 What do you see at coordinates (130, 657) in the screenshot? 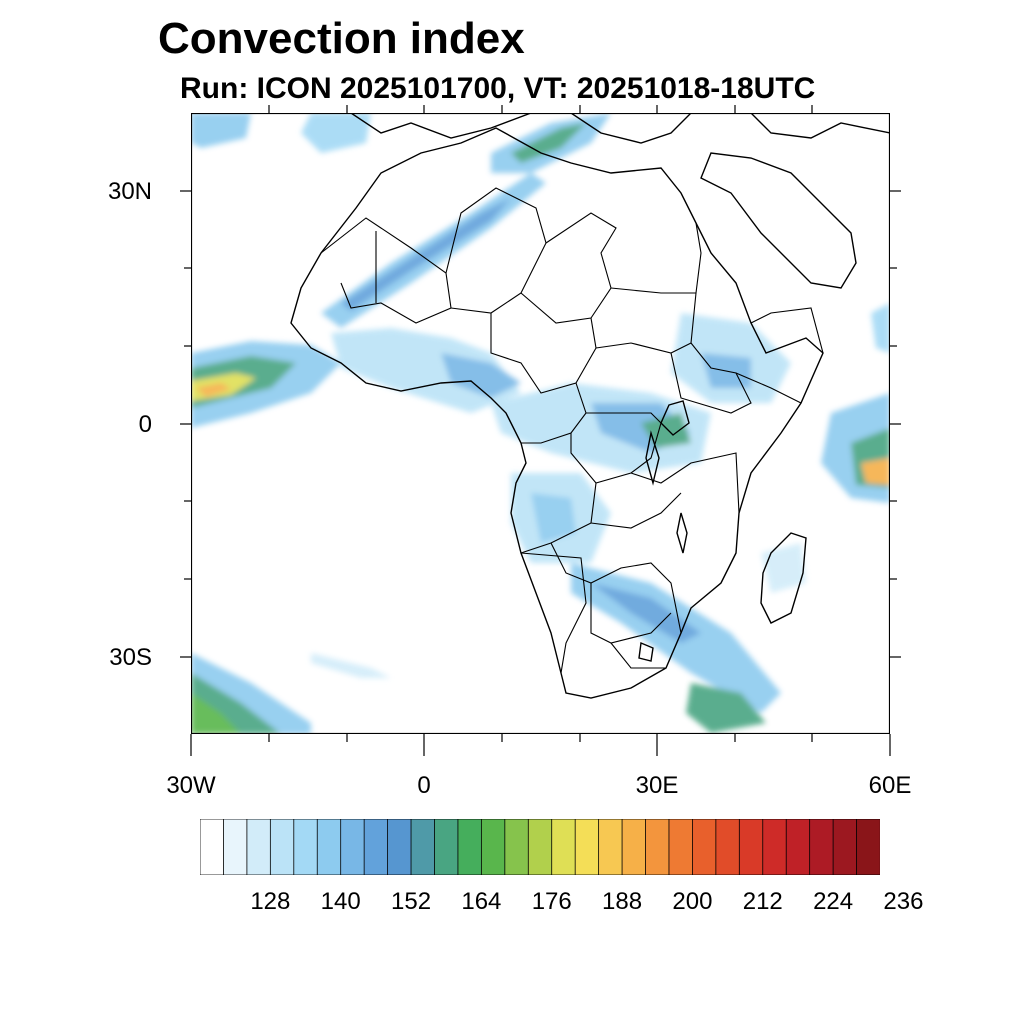
I see `lat-label-30s: 30S` at bounding box center [130, 657].